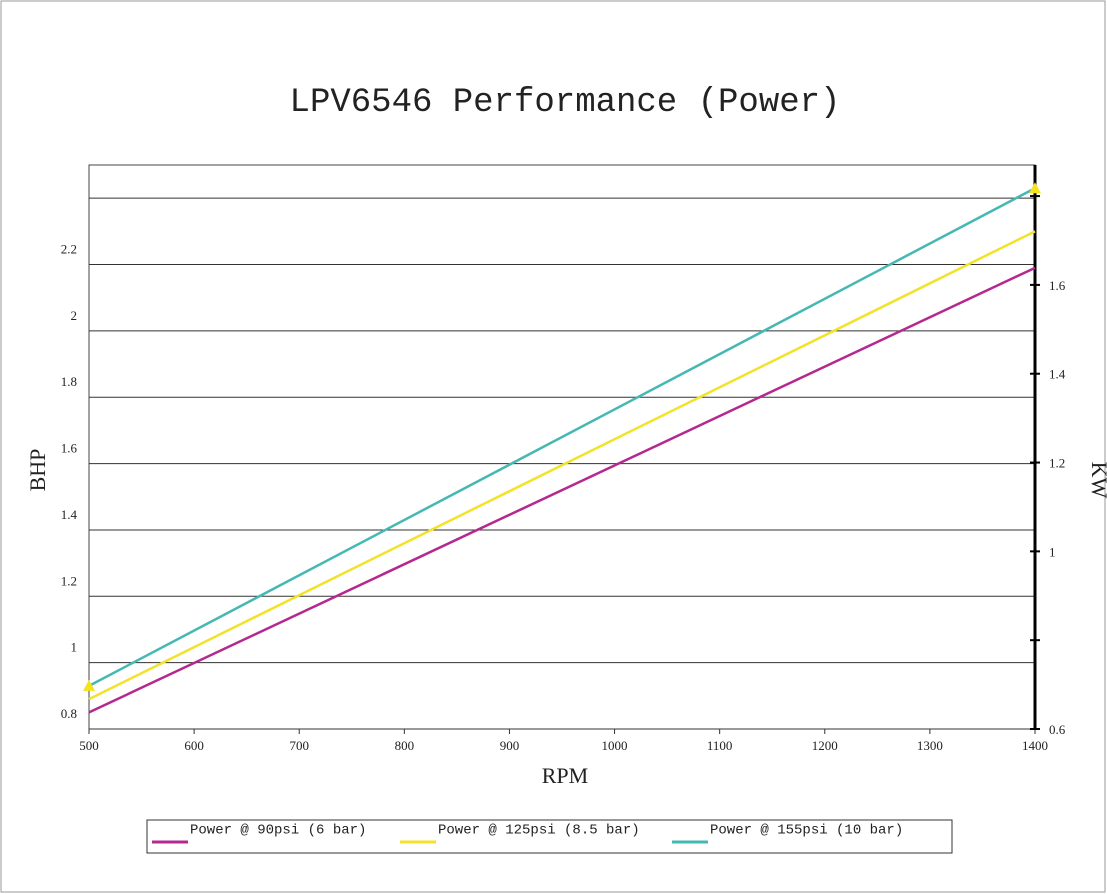 Image resolution: width=1107 pixels, height=894 pixels. Describe the element at coordinates (1057, 374) in the screenshot. I see `y2-tick-label: 1.4` at that location.